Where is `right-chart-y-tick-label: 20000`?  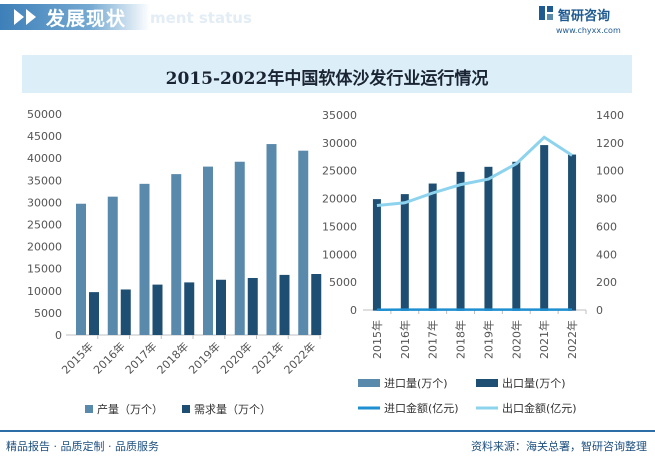 right-chart-y-tick-label: 20000 is located at coordinates (339, 199).